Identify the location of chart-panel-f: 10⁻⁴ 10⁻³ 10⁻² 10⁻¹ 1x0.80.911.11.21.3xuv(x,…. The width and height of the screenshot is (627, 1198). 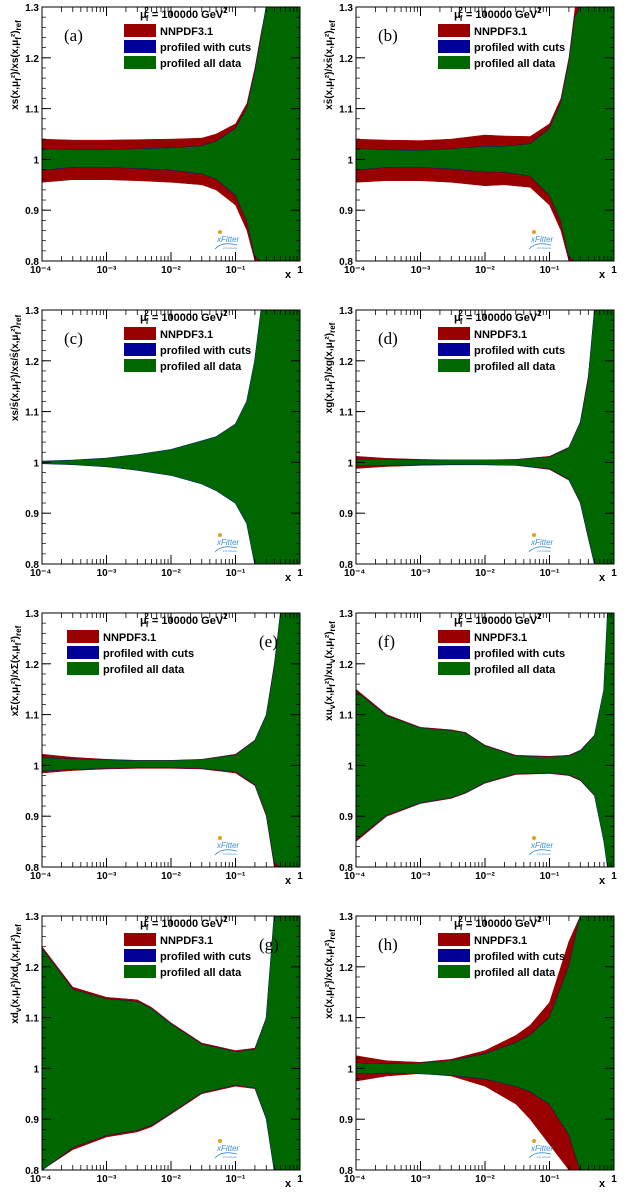
(470, 748).